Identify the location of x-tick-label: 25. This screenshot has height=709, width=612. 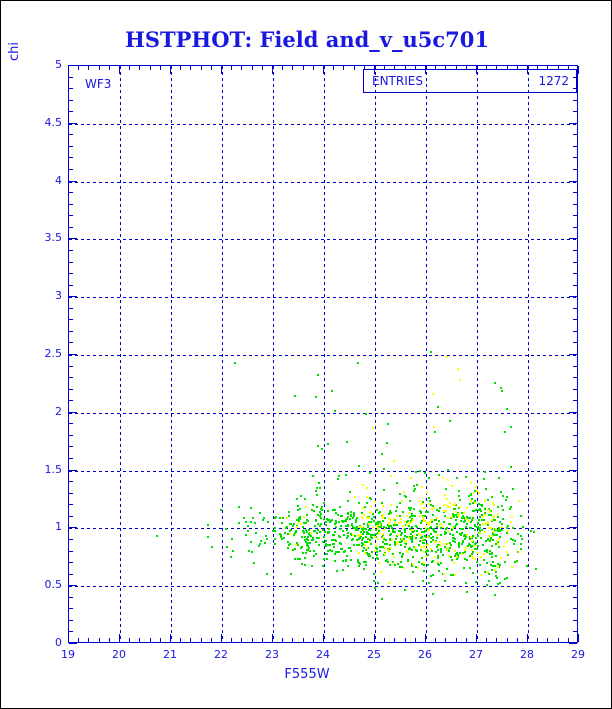
(374, 654).